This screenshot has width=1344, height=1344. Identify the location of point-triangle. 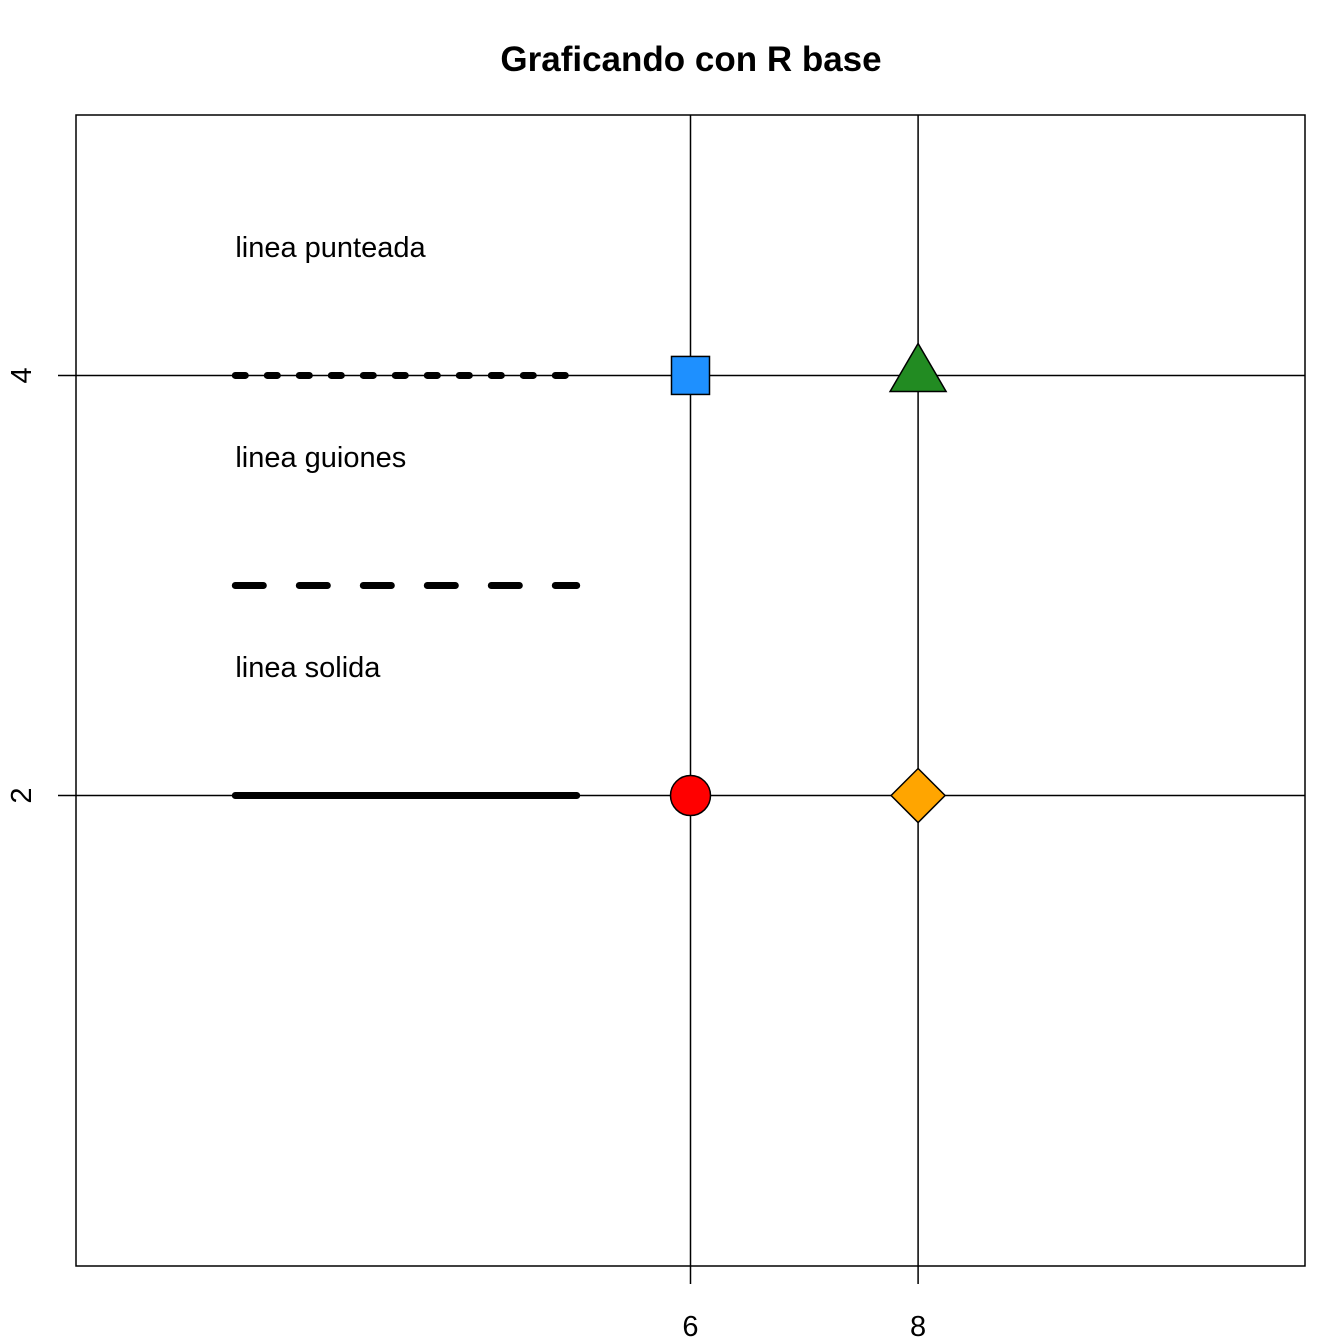
(918, 367).